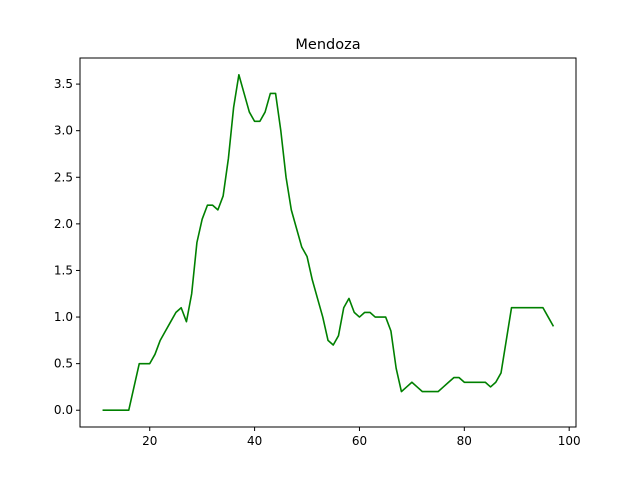 The height and width of the screenshot is (480, 640). I want to click on y-axis: 0.0 0.5 1.0 1.5 2.0 2.5 3.0 3.5, so click(67, 247).